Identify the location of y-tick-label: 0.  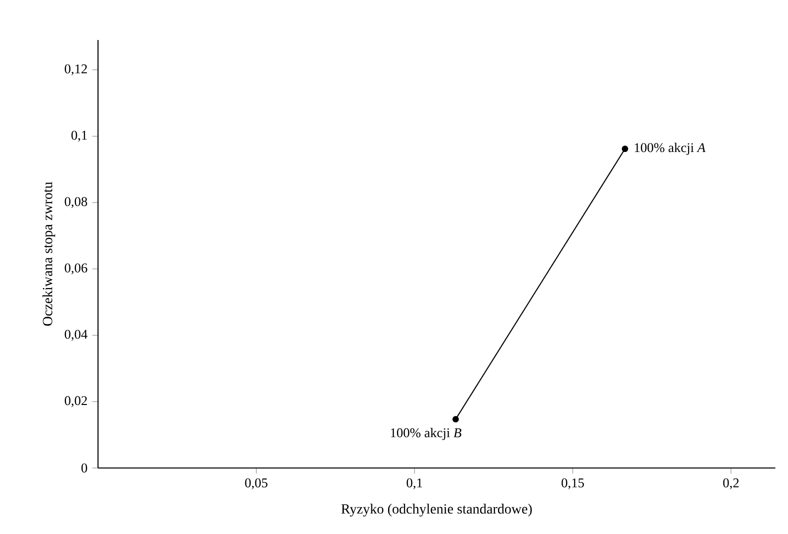
(84, 467).